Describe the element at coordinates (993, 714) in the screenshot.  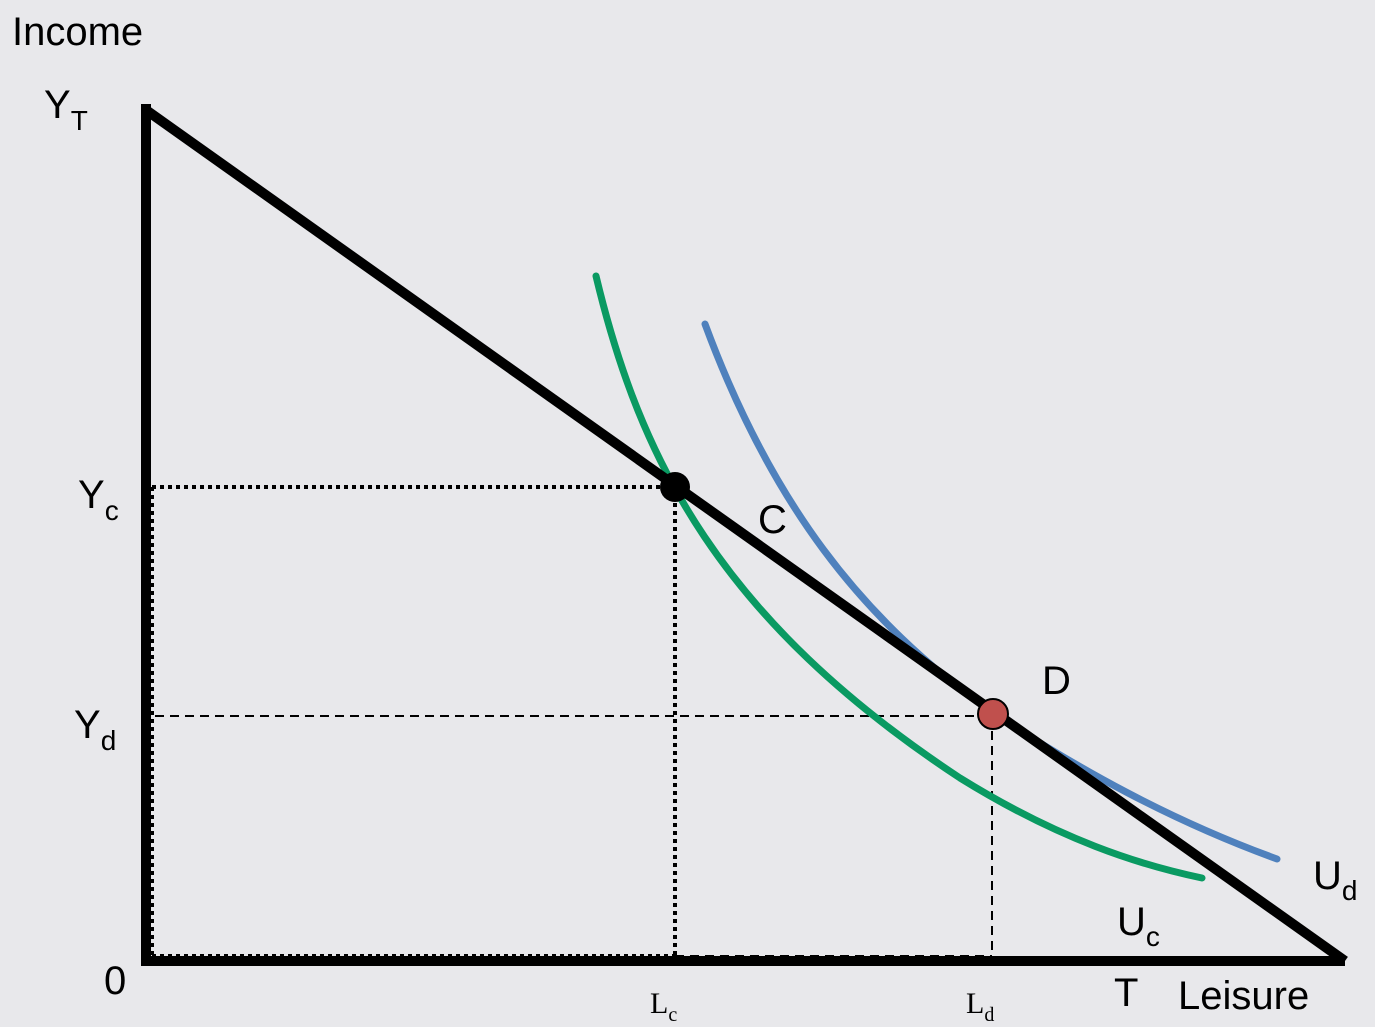
I see `point-d-marker` at that location.